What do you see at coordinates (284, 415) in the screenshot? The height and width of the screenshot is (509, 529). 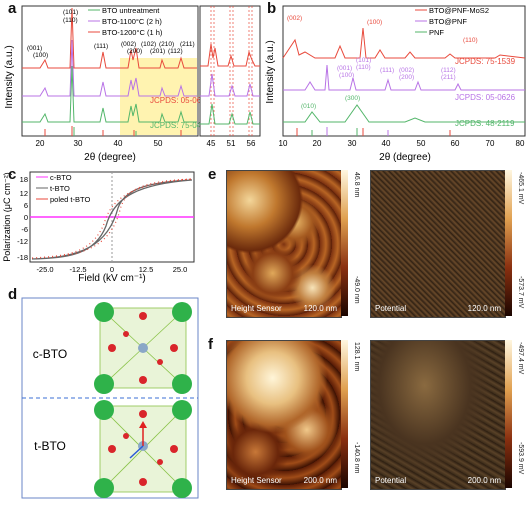 I see `afm-height-f: Height Sensor 200.0 nm` at bounding box center [284, 415].